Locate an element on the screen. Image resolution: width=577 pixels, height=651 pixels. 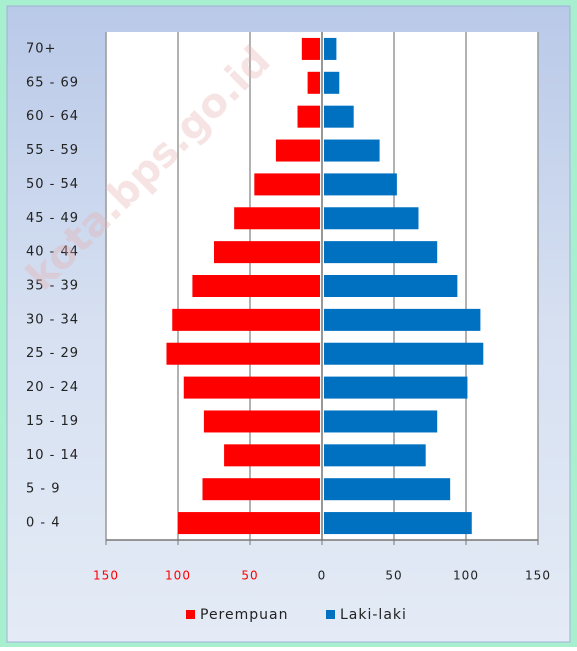
y-tick-label: 30 - 34 is located at coordinates (52, 319).